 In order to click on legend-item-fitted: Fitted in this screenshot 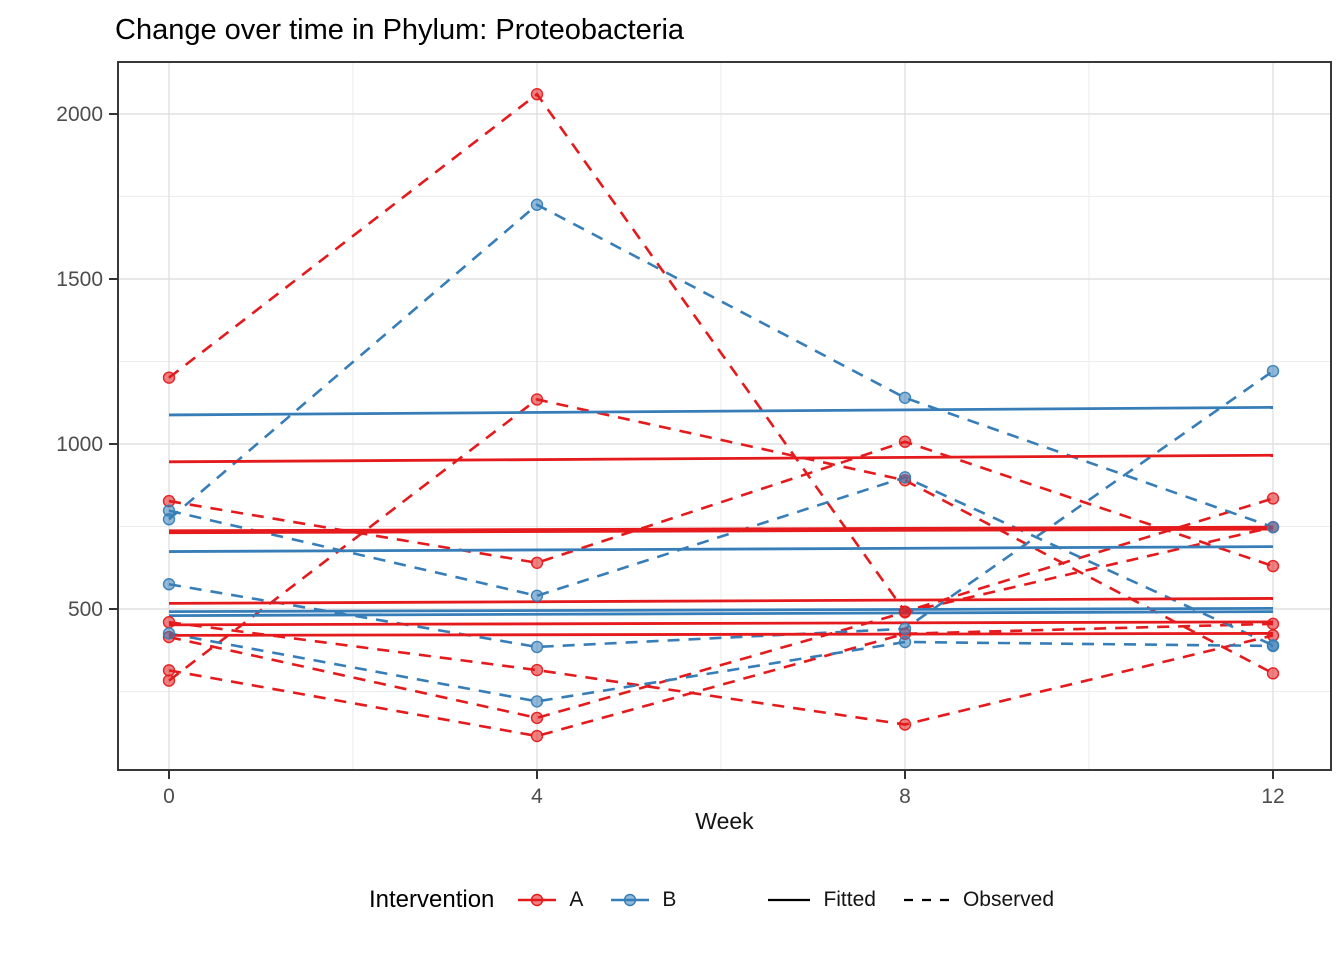, I will do `click(821, 900)`.